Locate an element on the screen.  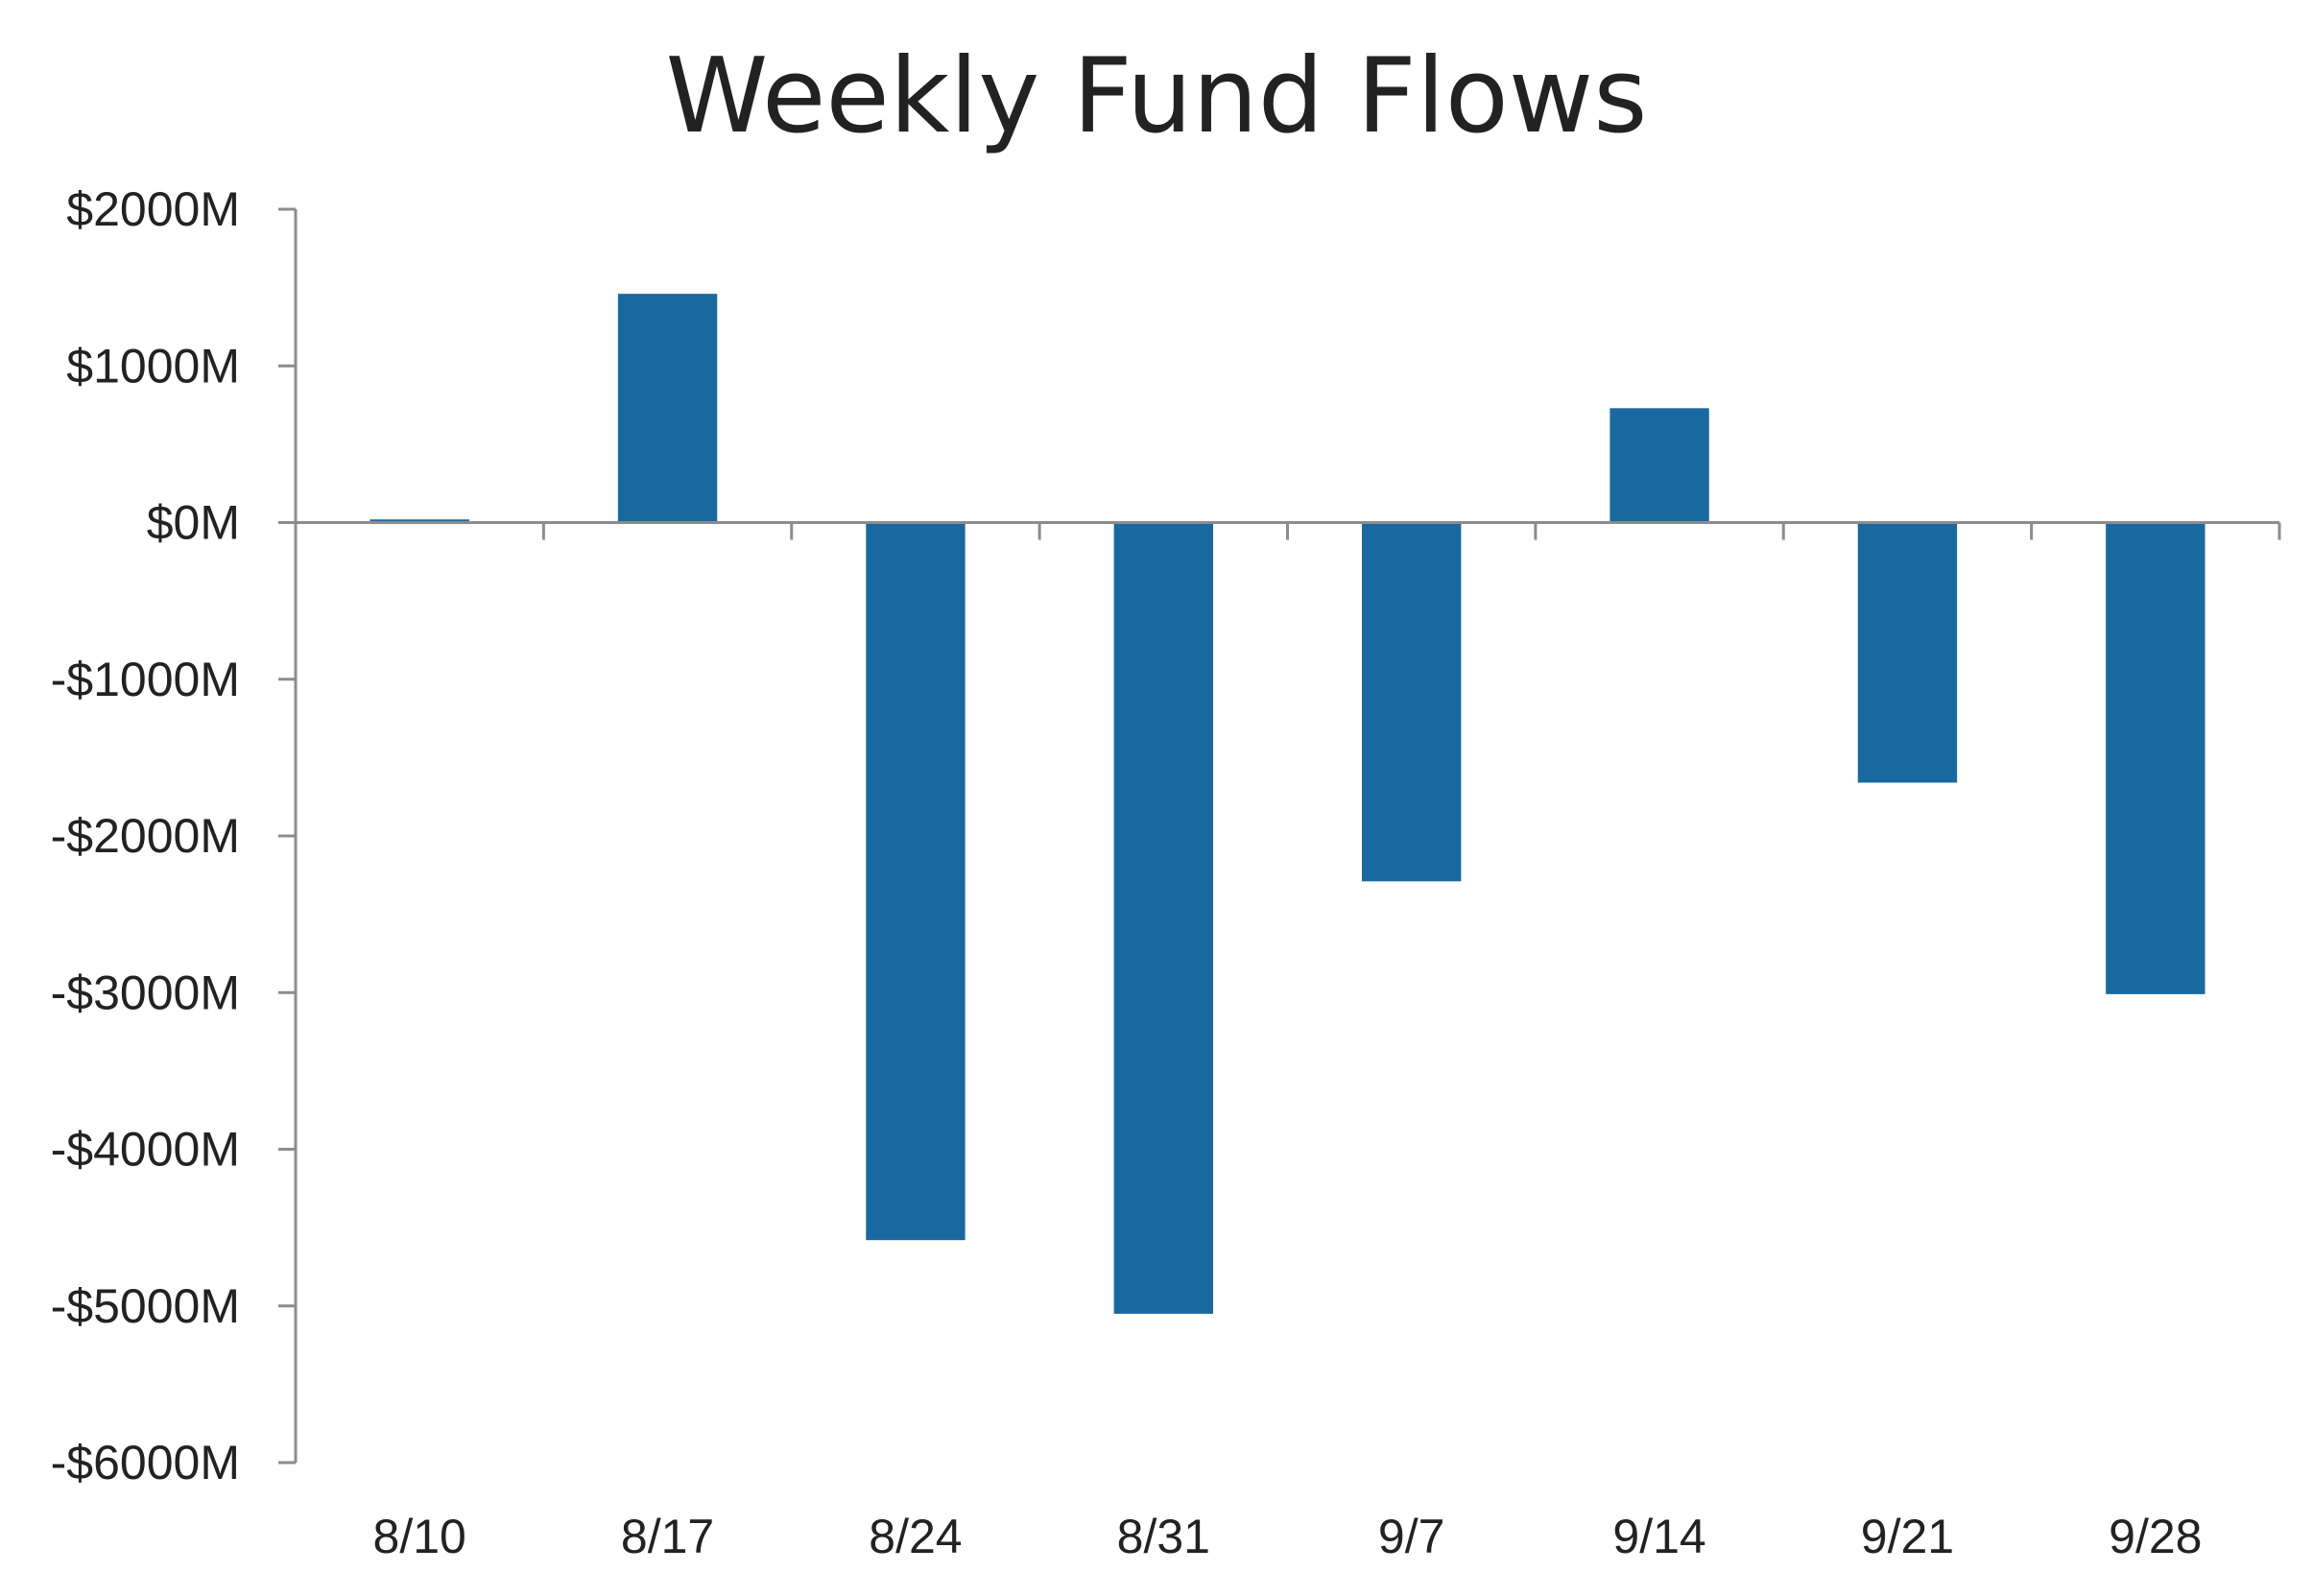
x-tick-label: 9/14 is located at coordinates (1659, 1536).